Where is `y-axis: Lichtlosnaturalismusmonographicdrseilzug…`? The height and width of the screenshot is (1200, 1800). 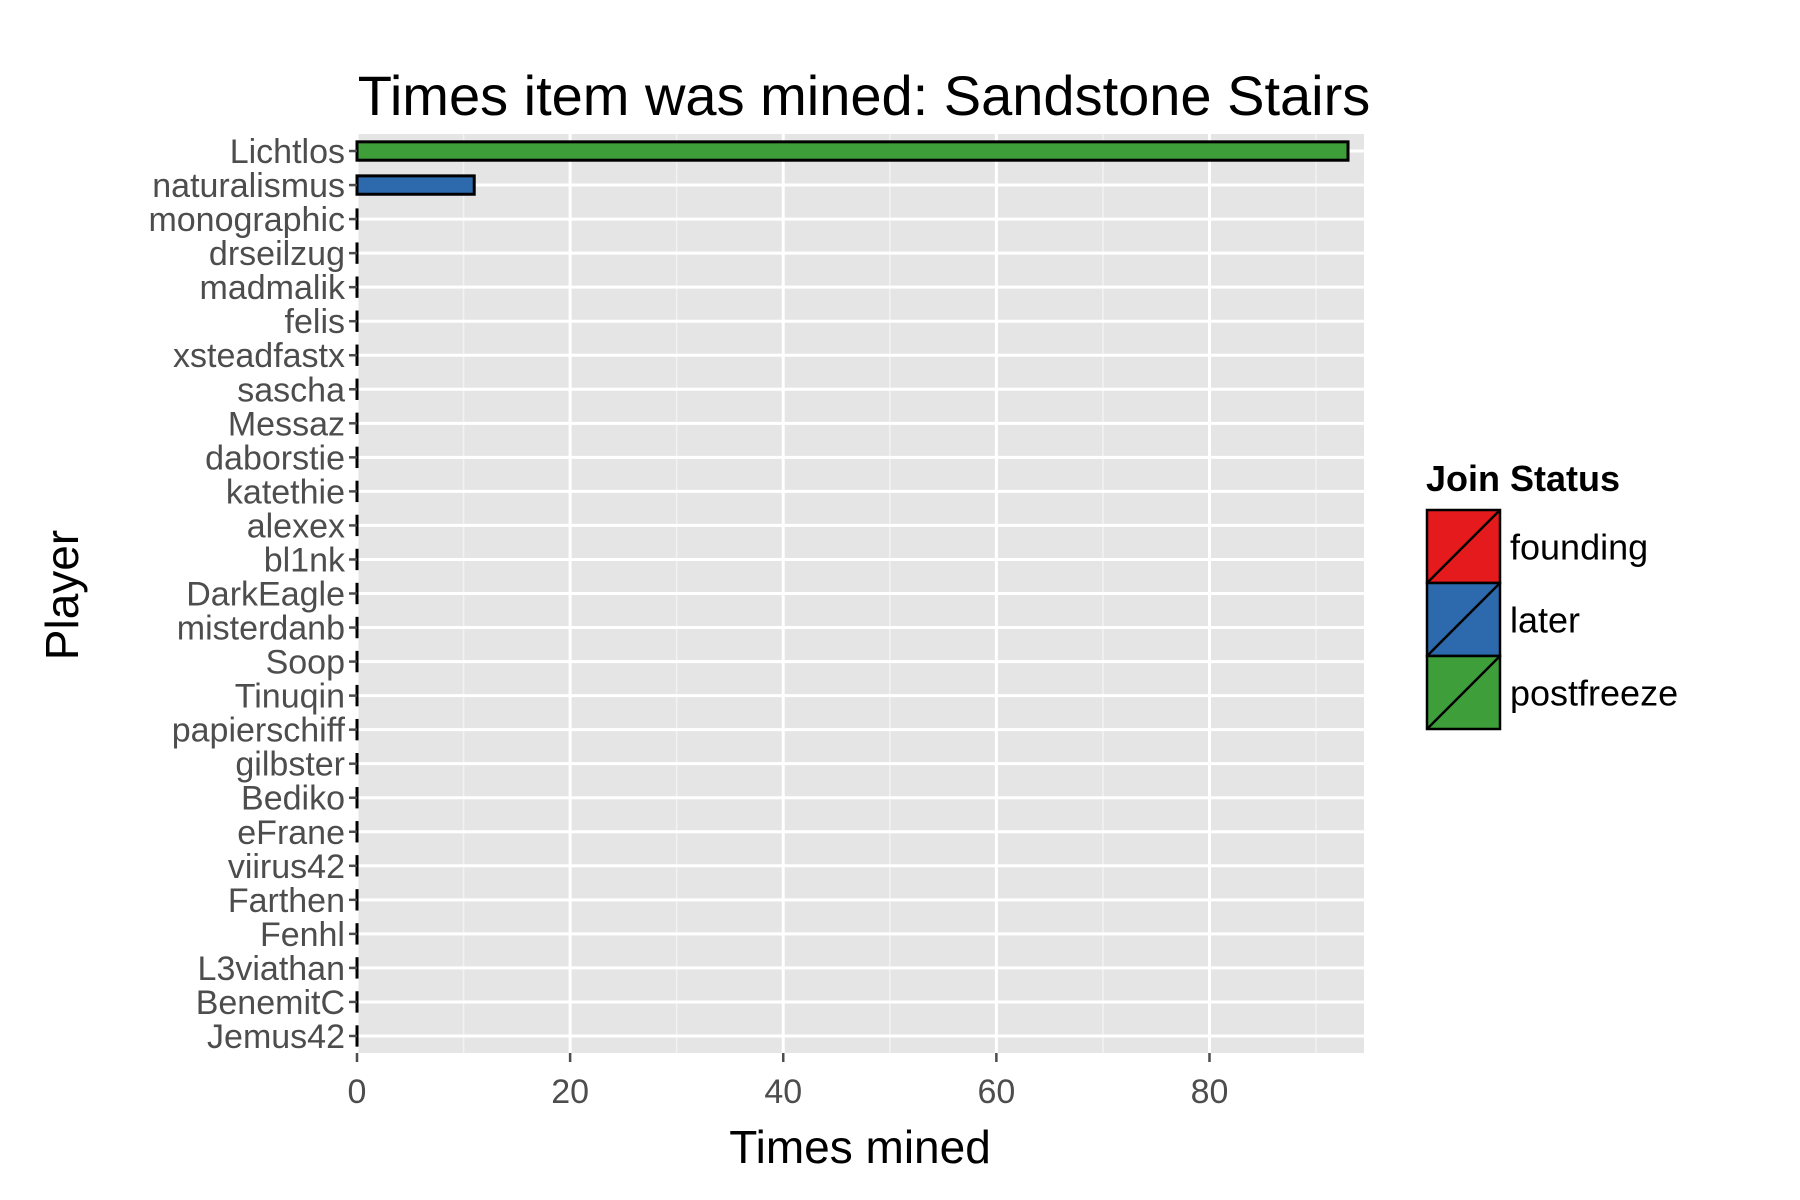
y-axis: Lichtlosnaturalismusmonographicdrseilzug… is located at coordinates (252, 594).